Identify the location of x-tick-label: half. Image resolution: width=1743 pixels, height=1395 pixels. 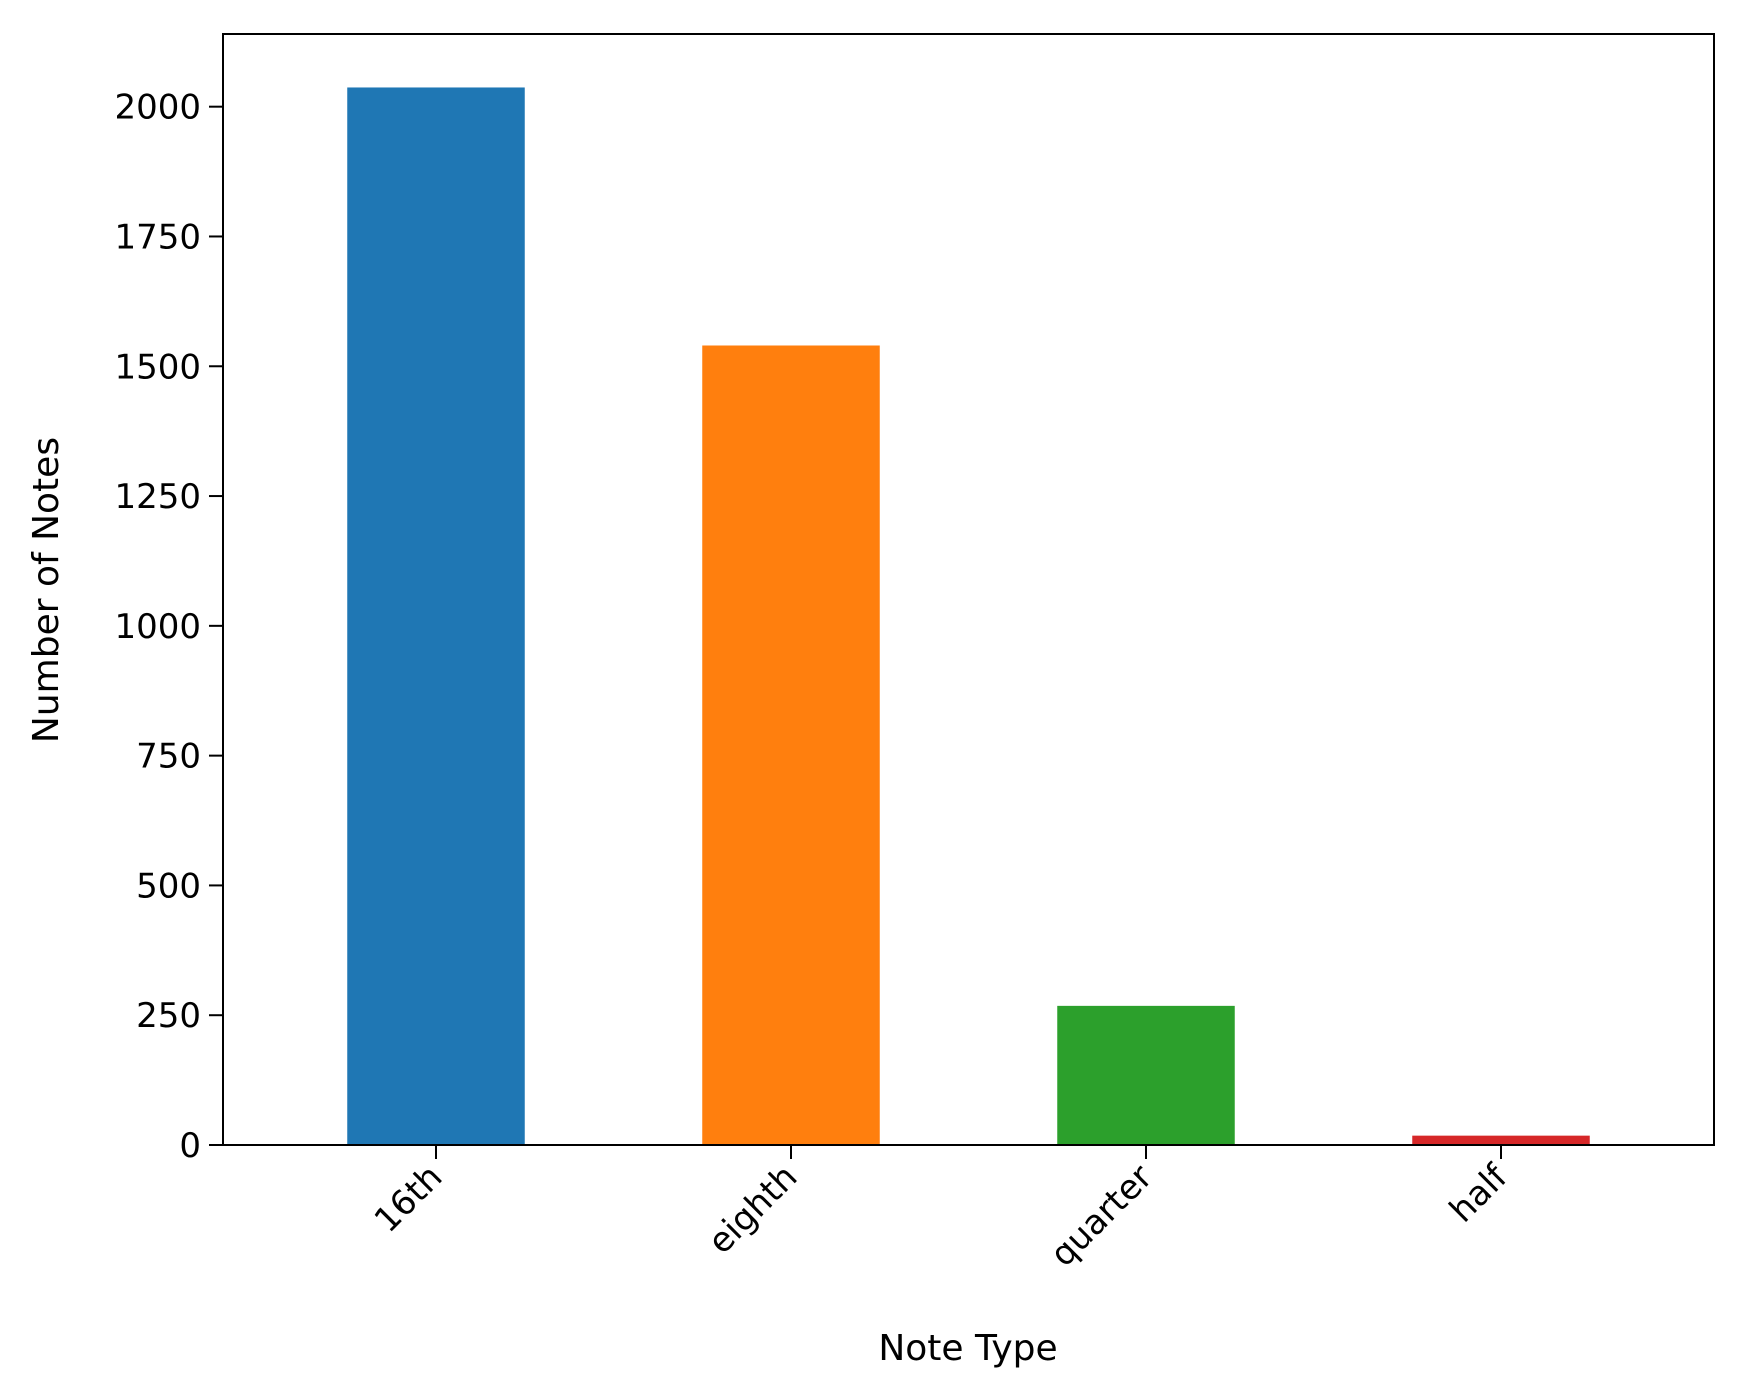
(1479, 1193).